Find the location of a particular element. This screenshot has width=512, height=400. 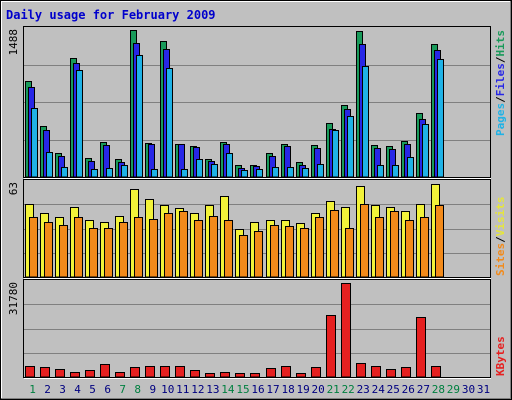

x-tick-label-day-2: 2 is located at coordinates (47, 389).